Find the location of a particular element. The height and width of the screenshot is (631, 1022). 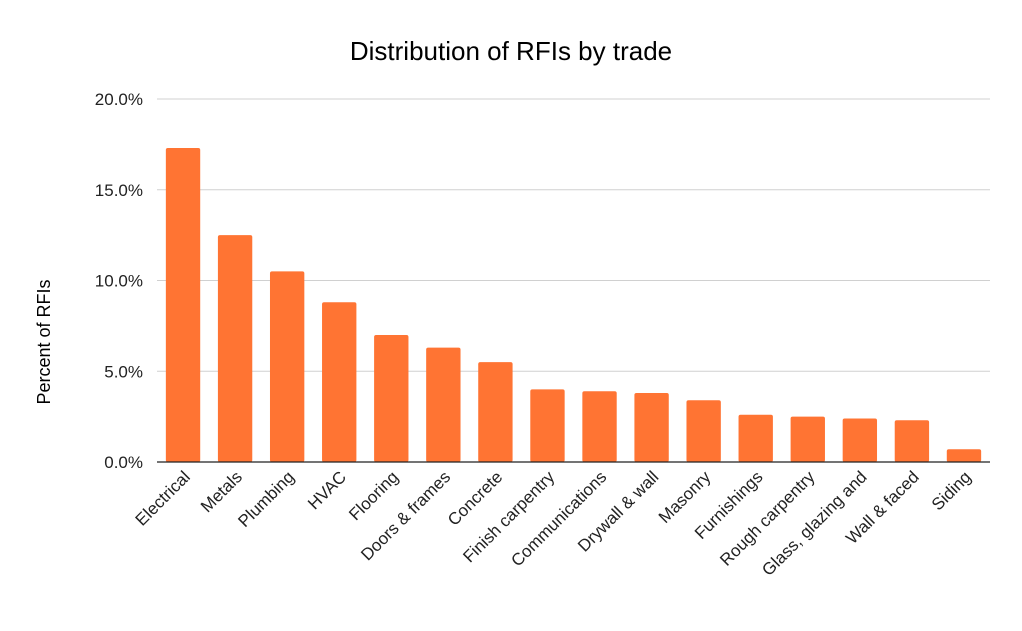

bar-electrical is located at coordinates (183, 305).